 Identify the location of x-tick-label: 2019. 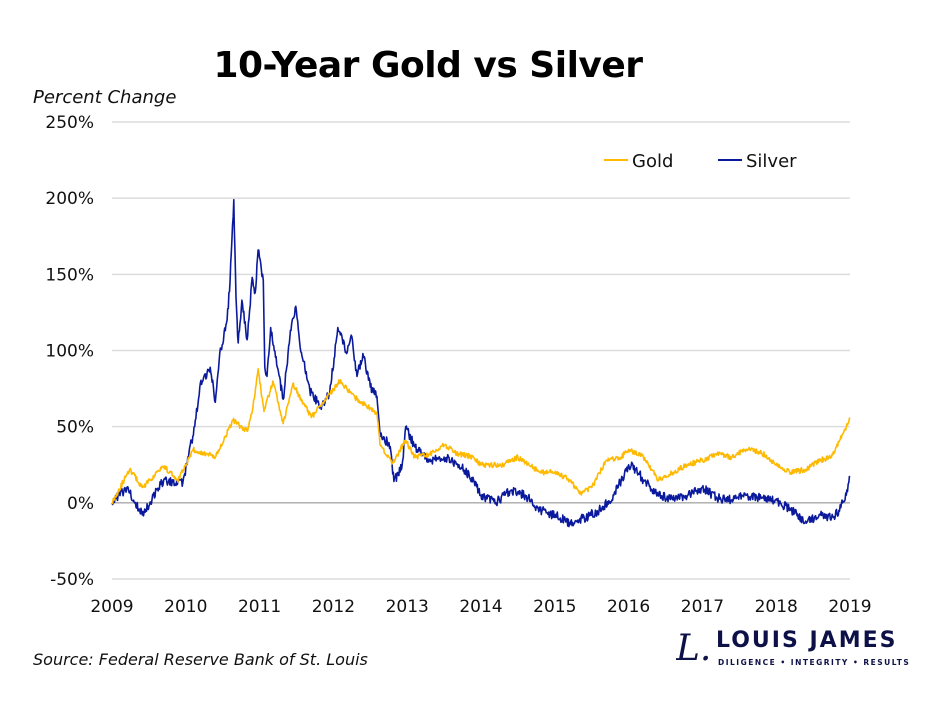
(849, 607).